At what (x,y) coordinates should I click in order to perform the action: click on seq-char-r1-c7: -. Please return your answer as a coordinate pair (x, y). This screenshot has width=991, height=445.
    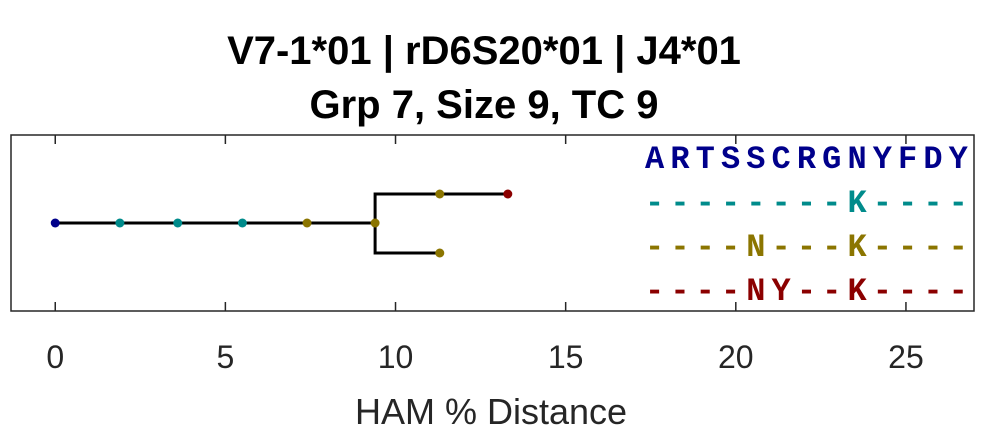
    Looking at the image, I should click on (831, 203).